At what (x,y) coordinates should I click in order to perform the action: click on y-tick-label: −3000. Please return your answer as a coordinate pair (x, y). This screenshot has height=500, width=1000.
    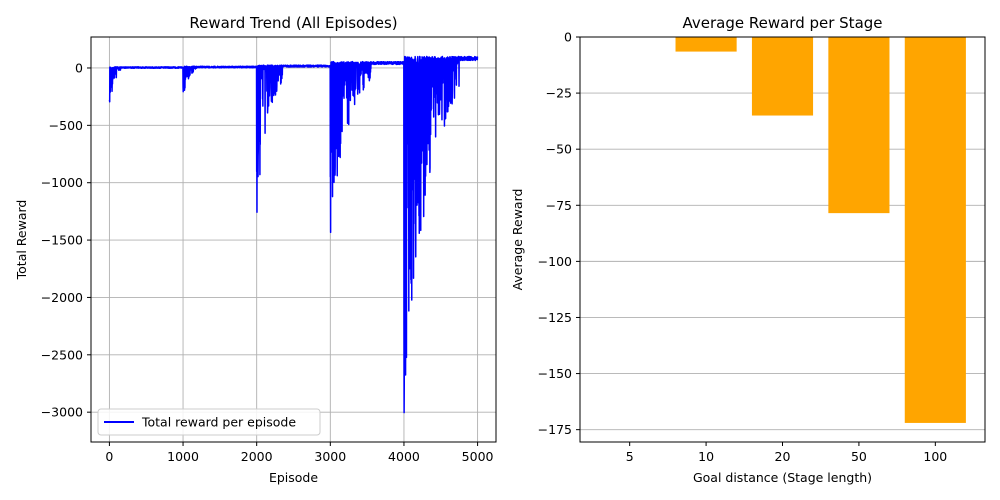
    Looking at the image, I should click on (62, 412).